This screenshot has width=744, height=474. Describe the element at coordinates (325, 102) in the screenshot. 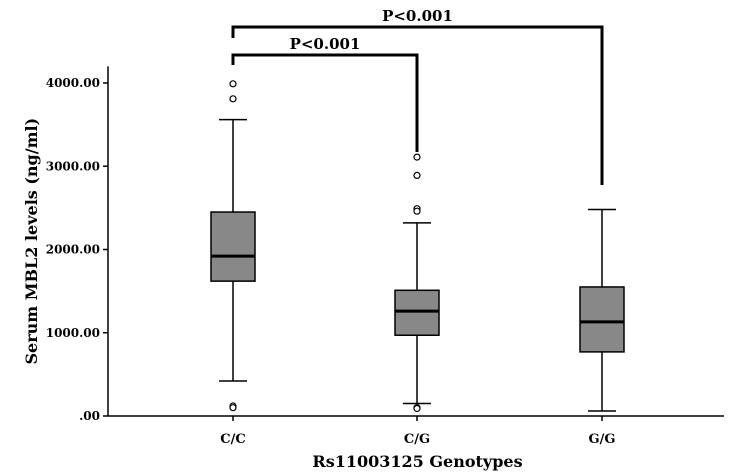

I see `bracket-line` at that location.